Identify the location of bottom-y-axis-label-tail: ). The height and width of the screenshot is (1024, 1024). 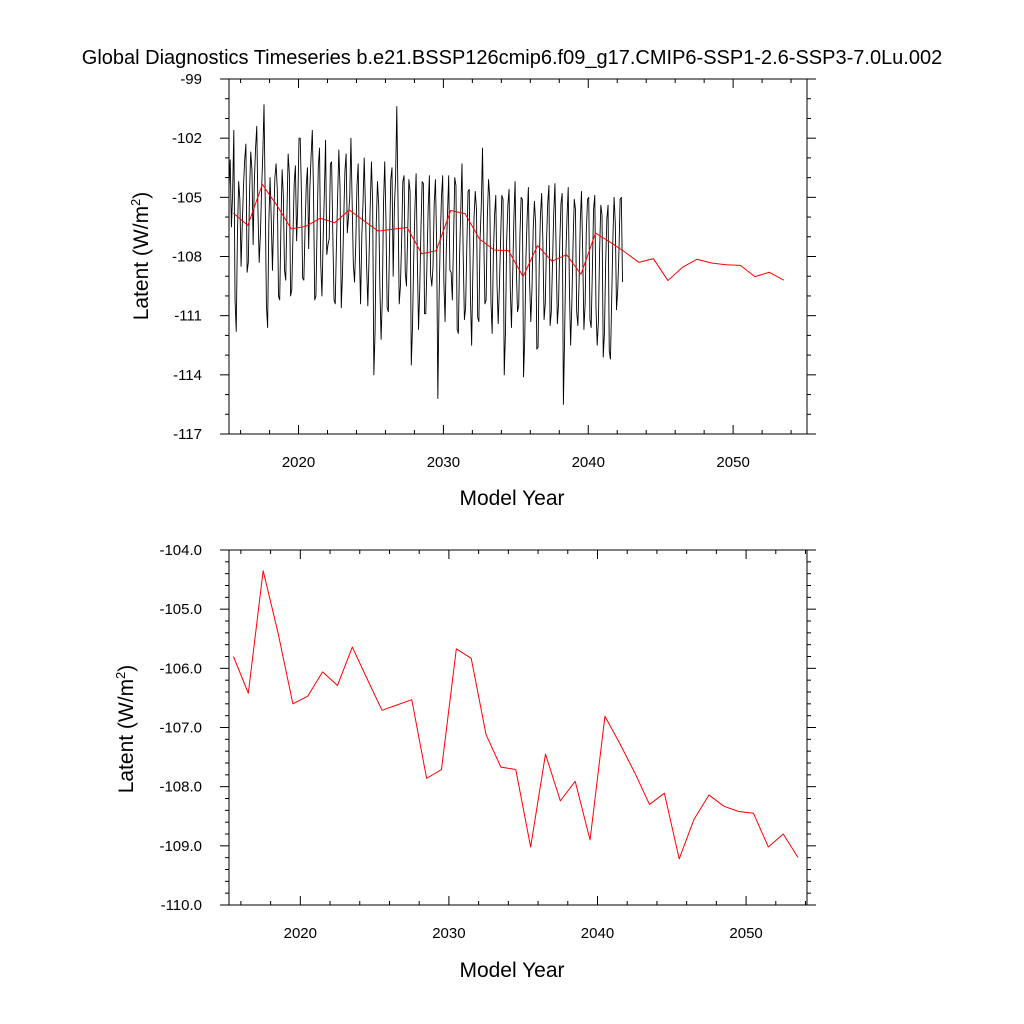
(126, 668).